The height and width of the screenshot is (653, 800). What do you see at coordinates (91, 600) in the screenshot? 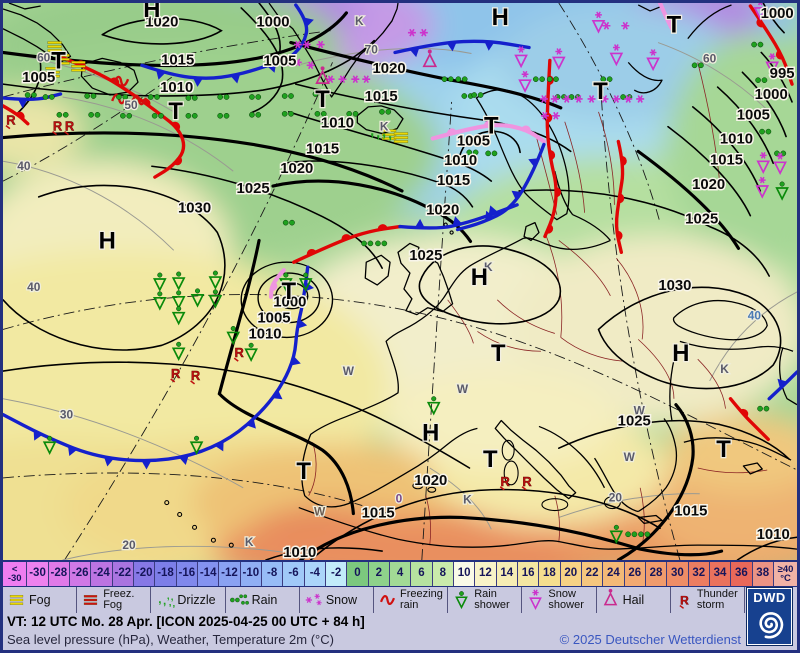
I see `freezing-fog-icon` at bounding box center [91, 600].